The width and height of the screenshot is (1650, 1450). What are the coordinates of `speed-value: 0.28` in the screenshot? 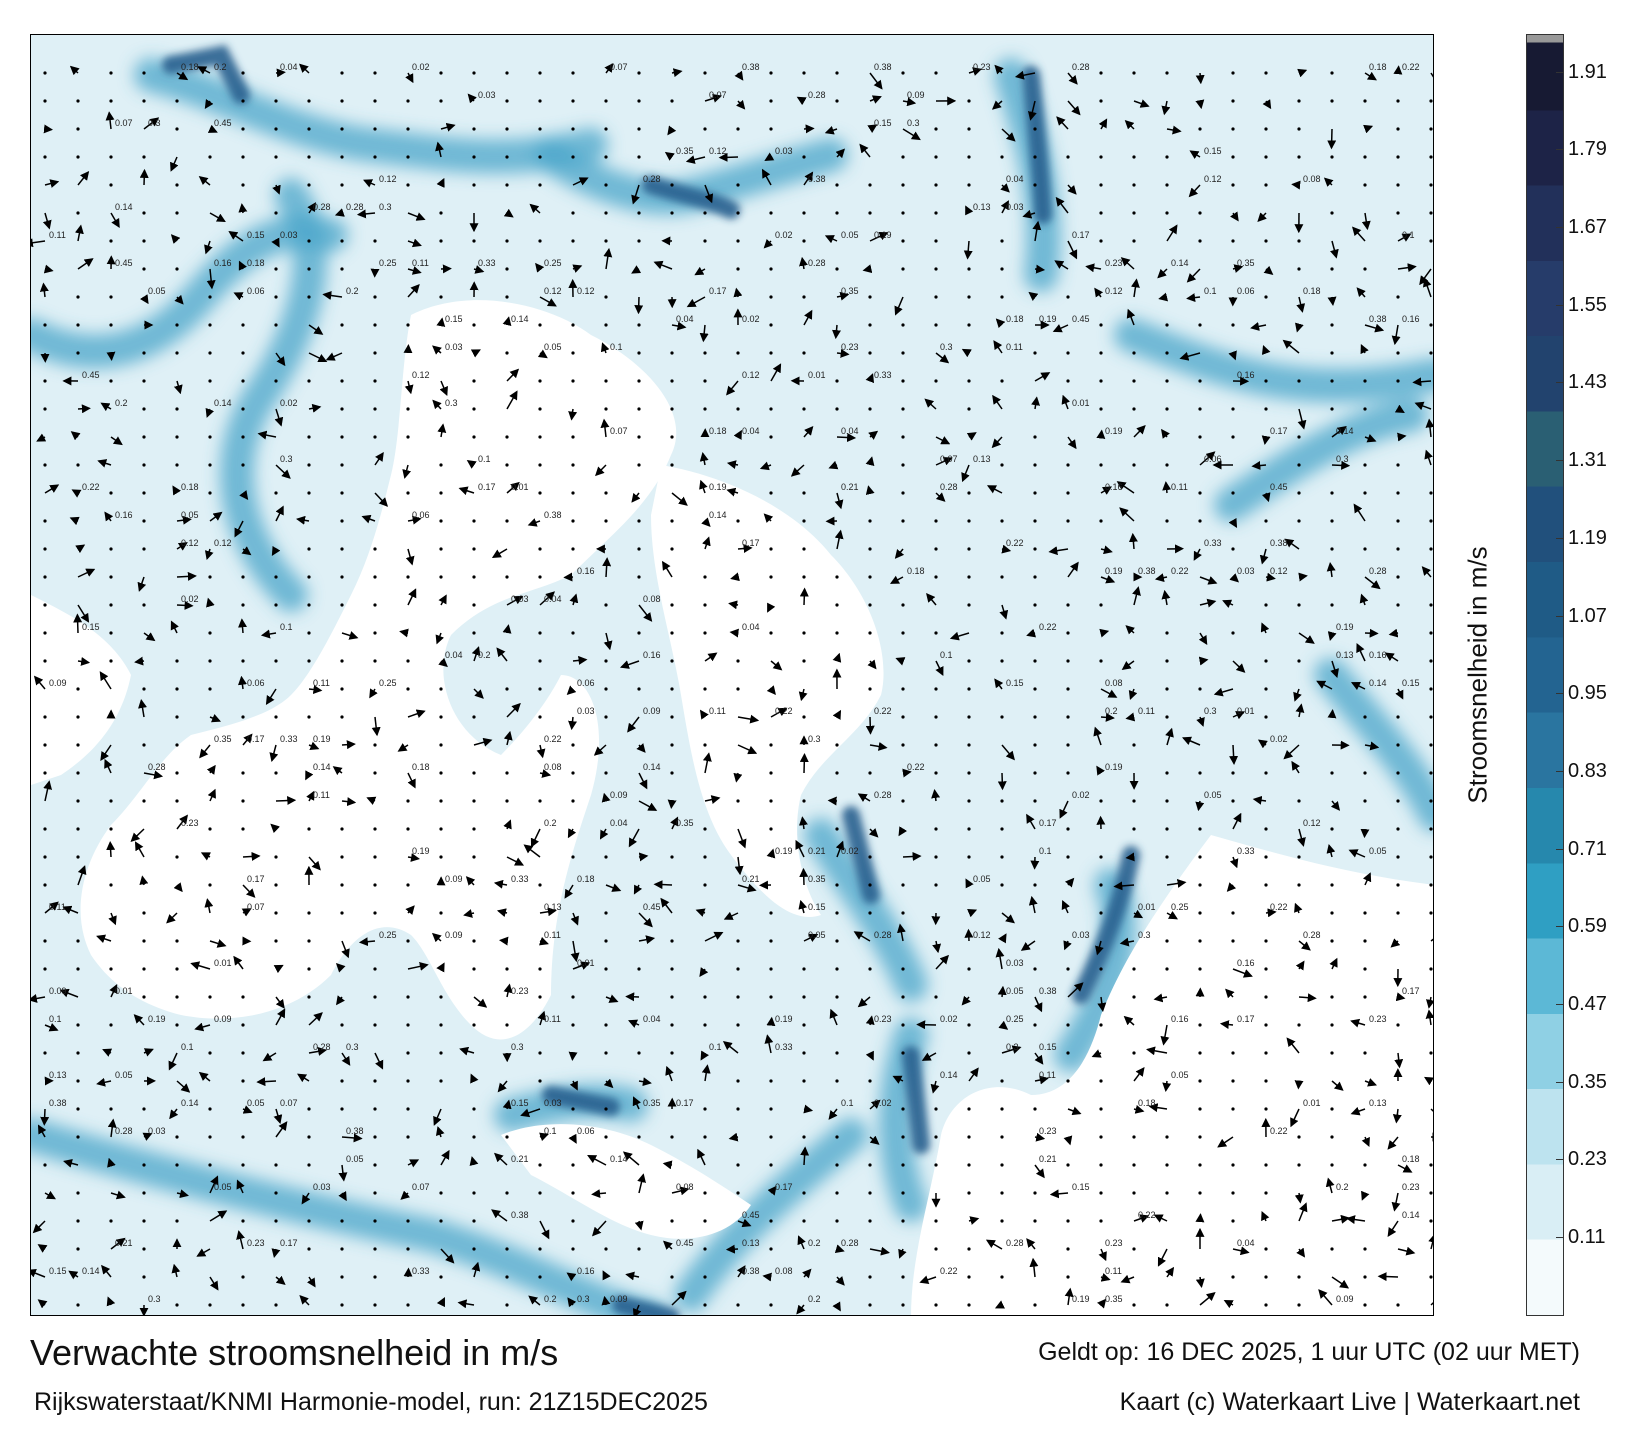 It's located at (1081, 67).